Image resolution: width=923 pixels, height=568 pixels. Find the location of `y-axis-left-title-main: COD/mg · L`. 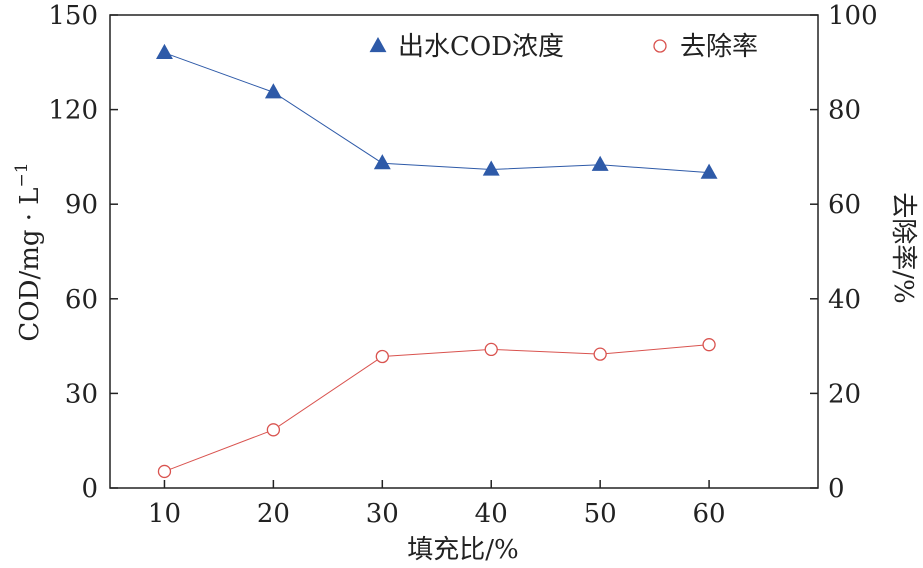

y-axis-left-title-main: COD/mg · L is located at coordinates (30, 264).